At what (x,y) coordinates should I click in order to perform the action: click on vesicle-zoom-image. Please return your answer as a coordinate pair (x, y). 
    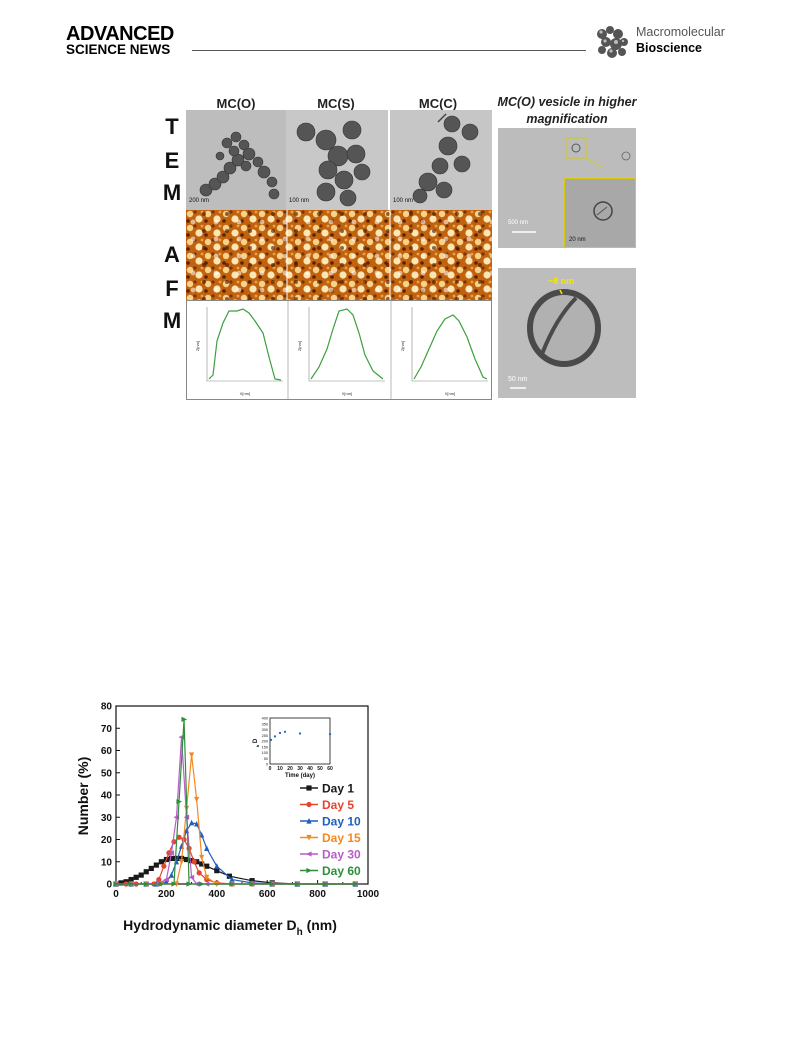
    Looking at the image, I should click on (603, 211).